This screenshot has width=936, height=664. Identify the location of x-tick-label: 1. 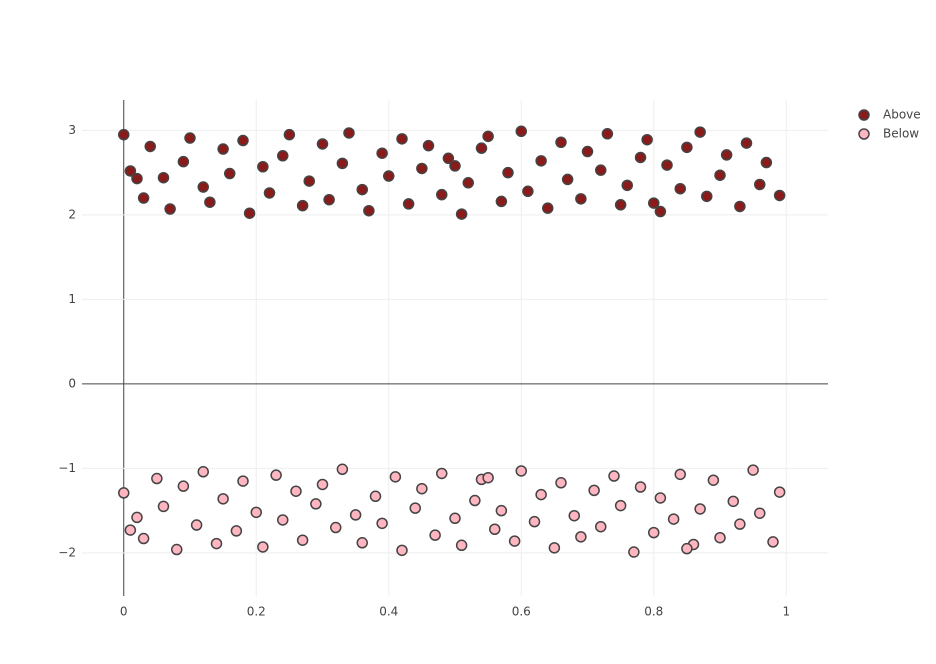
(786, 612).